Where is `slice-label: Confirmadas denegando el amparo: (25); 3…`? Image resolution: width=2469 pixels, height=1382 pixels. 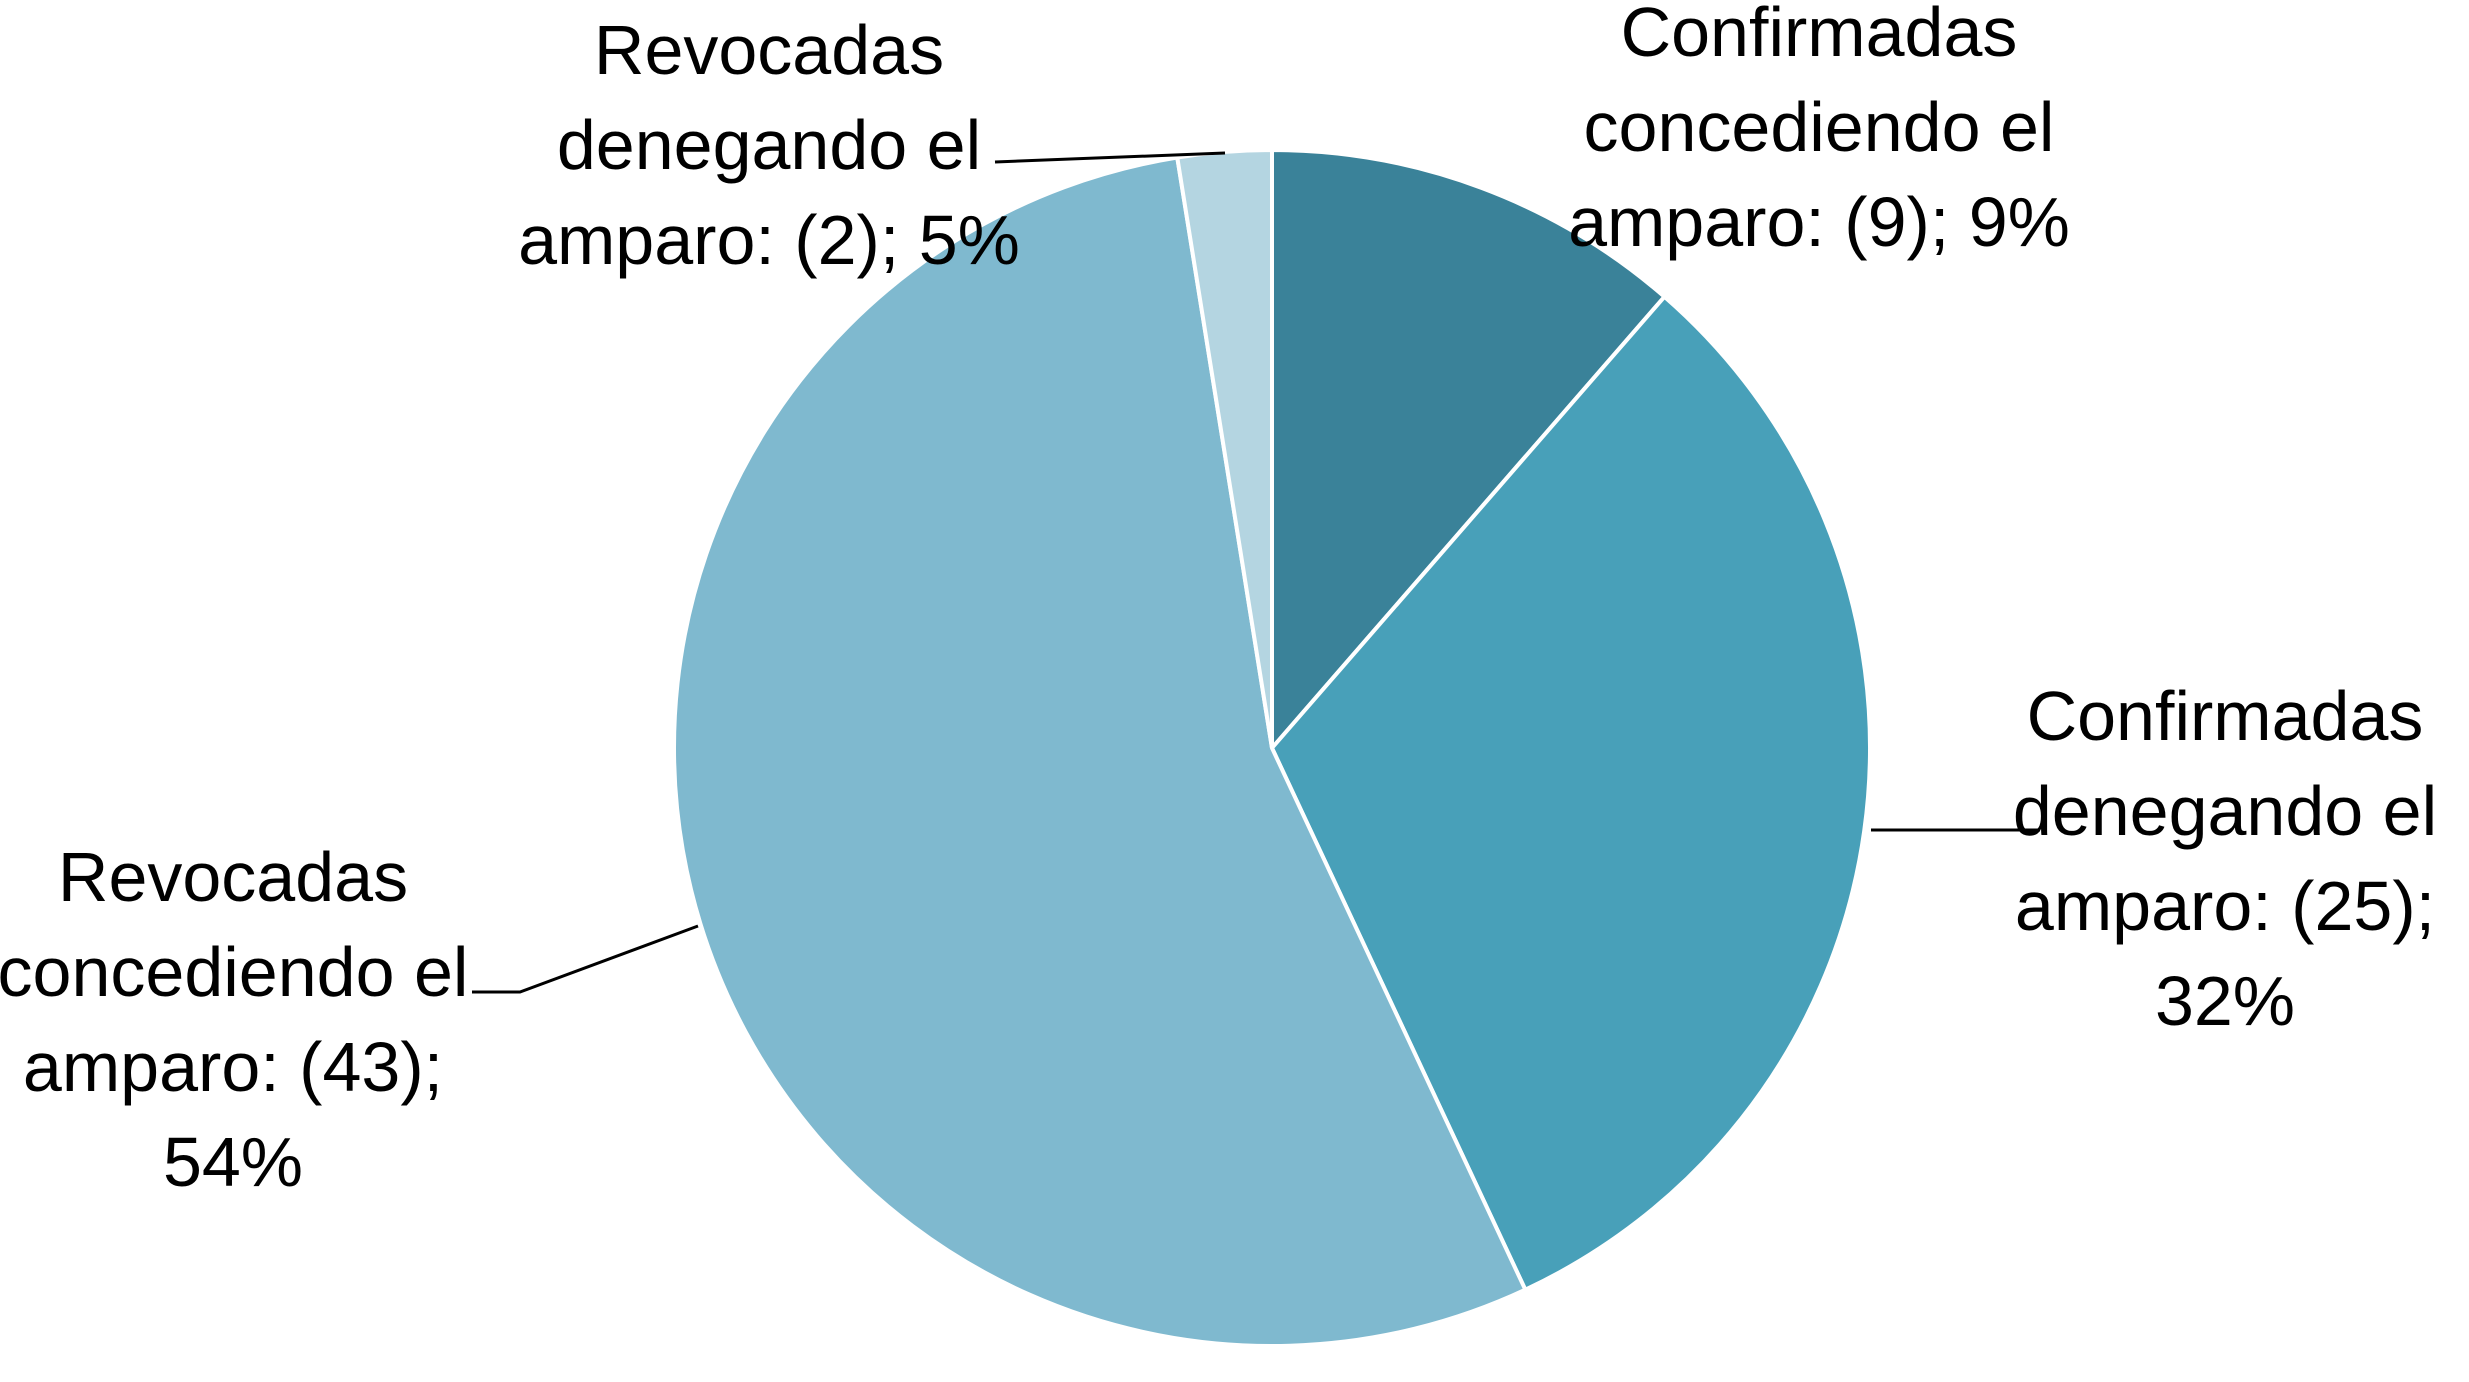 slice-label: Confirmadas denegando el amparo: (25); 3… is located at coordinates (2225, 858).